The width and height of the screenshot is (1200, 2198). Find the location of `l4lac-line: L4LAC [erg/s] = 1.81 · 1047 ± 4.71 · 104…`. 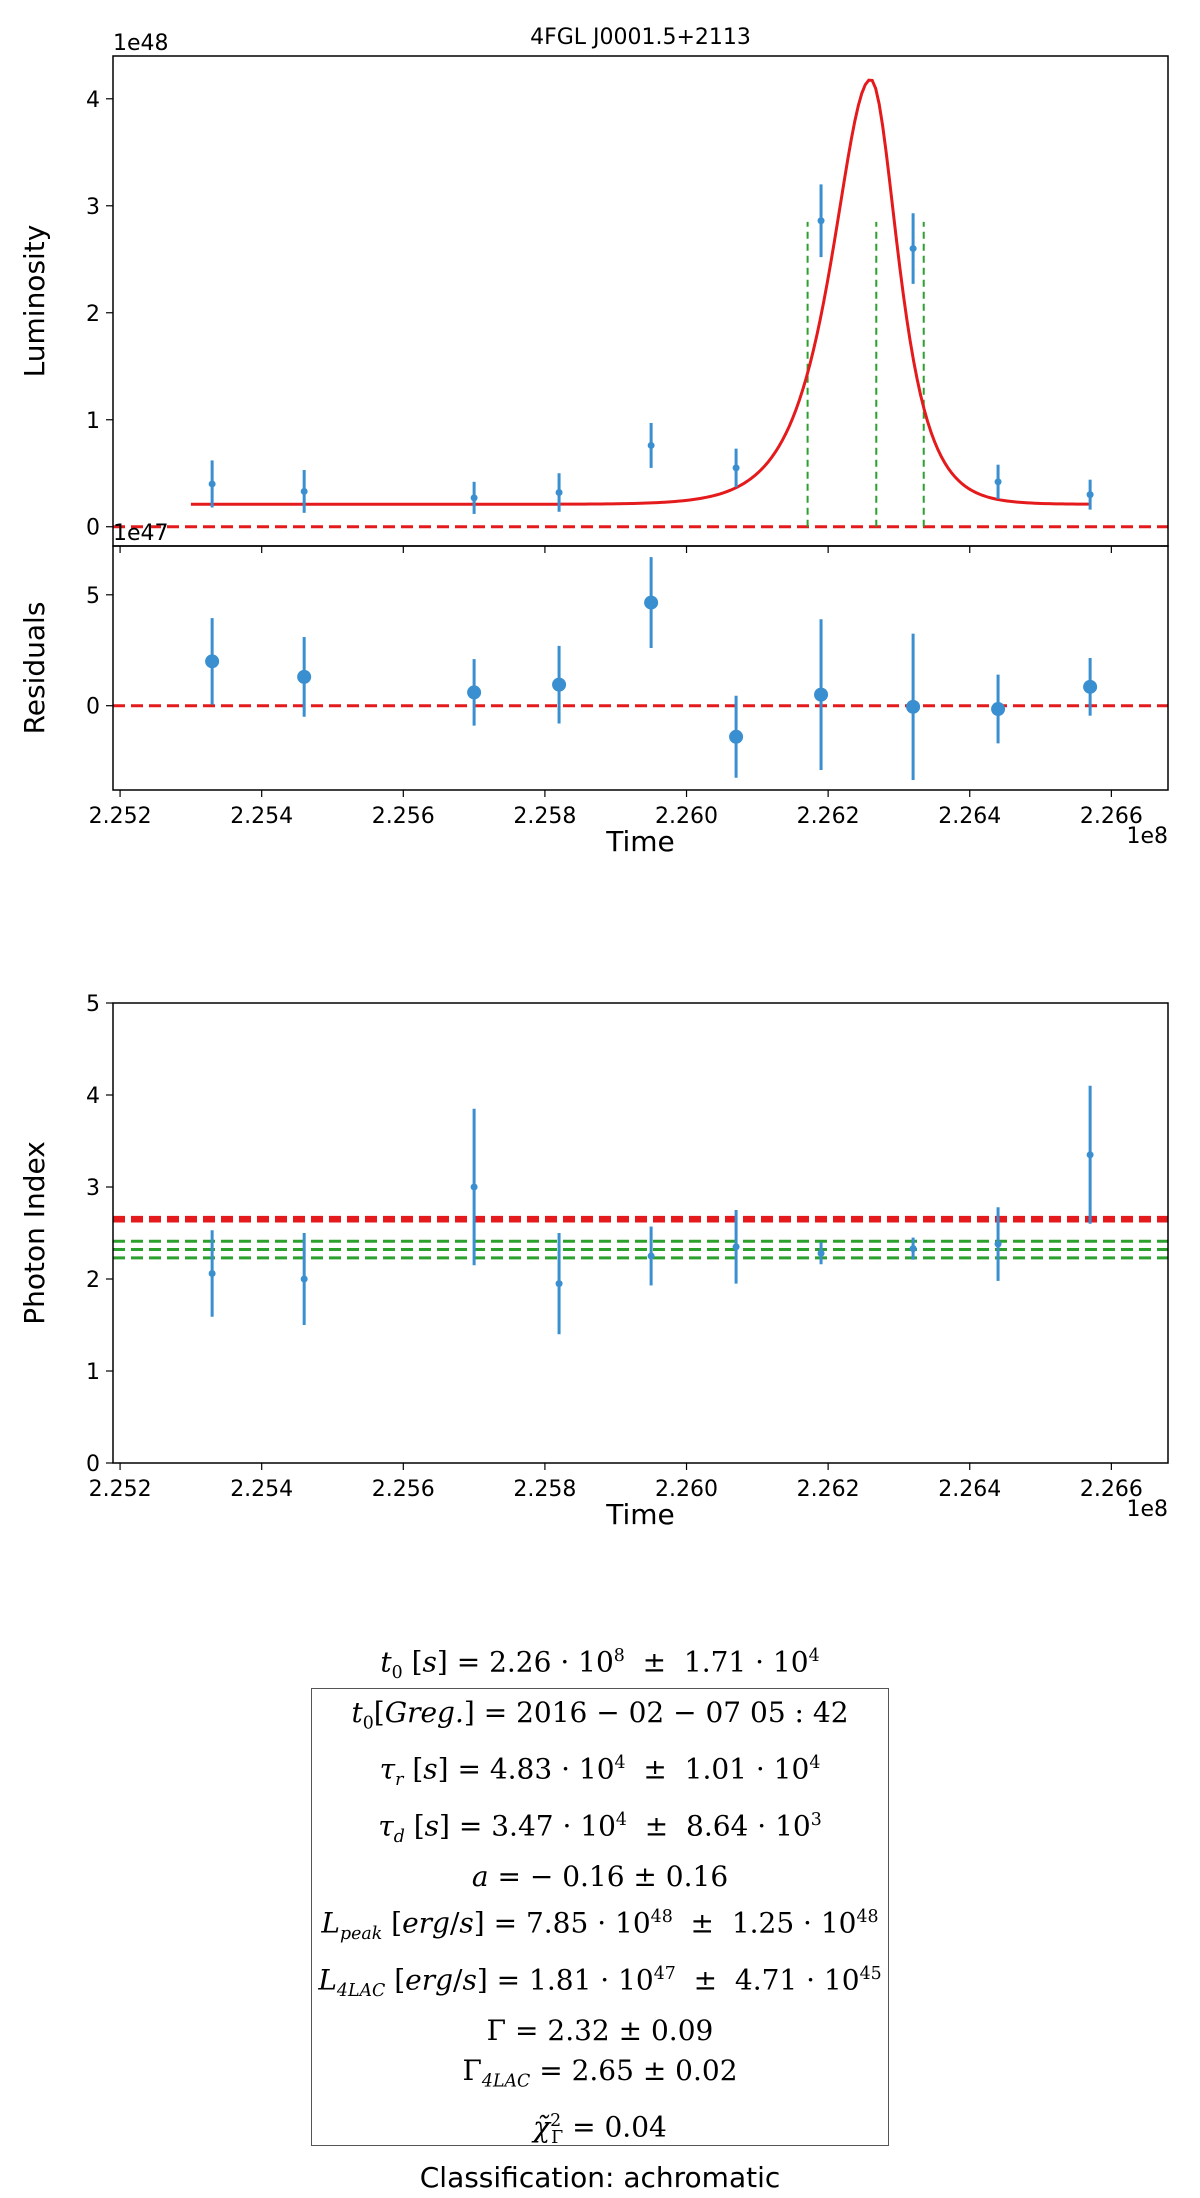

l4lac-line: L4LAC [erg/s] = 1.81 · 1047 ± 4.71 · 104… is located at coordinates (600, 1982).